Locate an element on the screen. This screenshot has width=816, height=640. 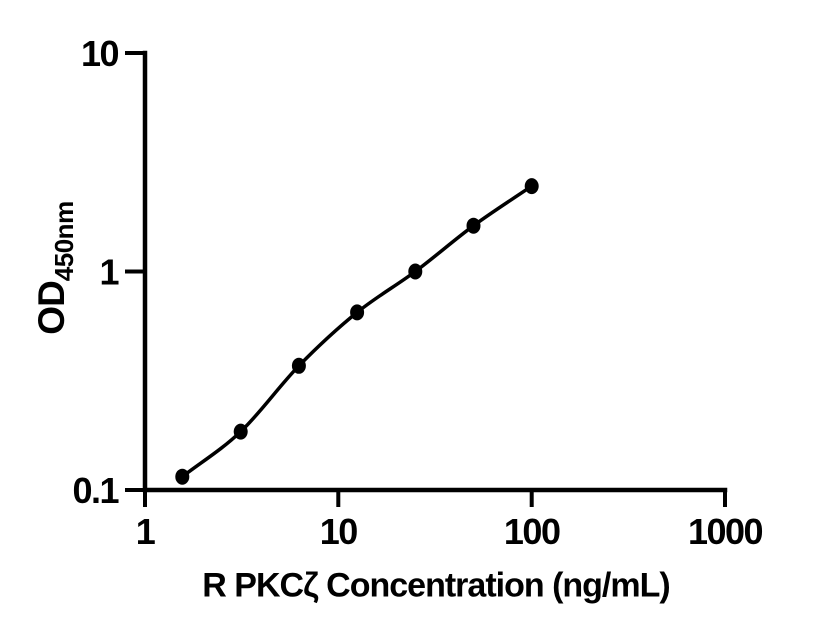
x-axis-tick-label: 1 is located at coordinates (146, 531).